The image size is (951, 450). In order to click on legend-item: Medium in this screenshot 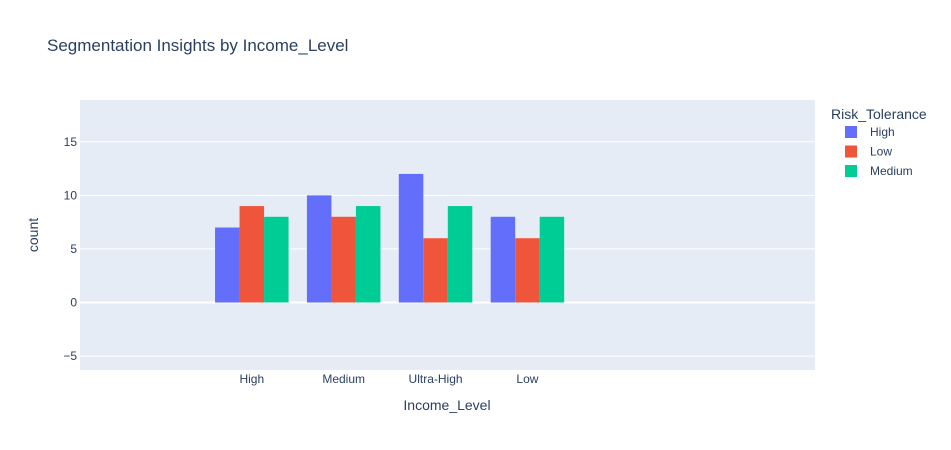, I will do `click(879, 171)`.